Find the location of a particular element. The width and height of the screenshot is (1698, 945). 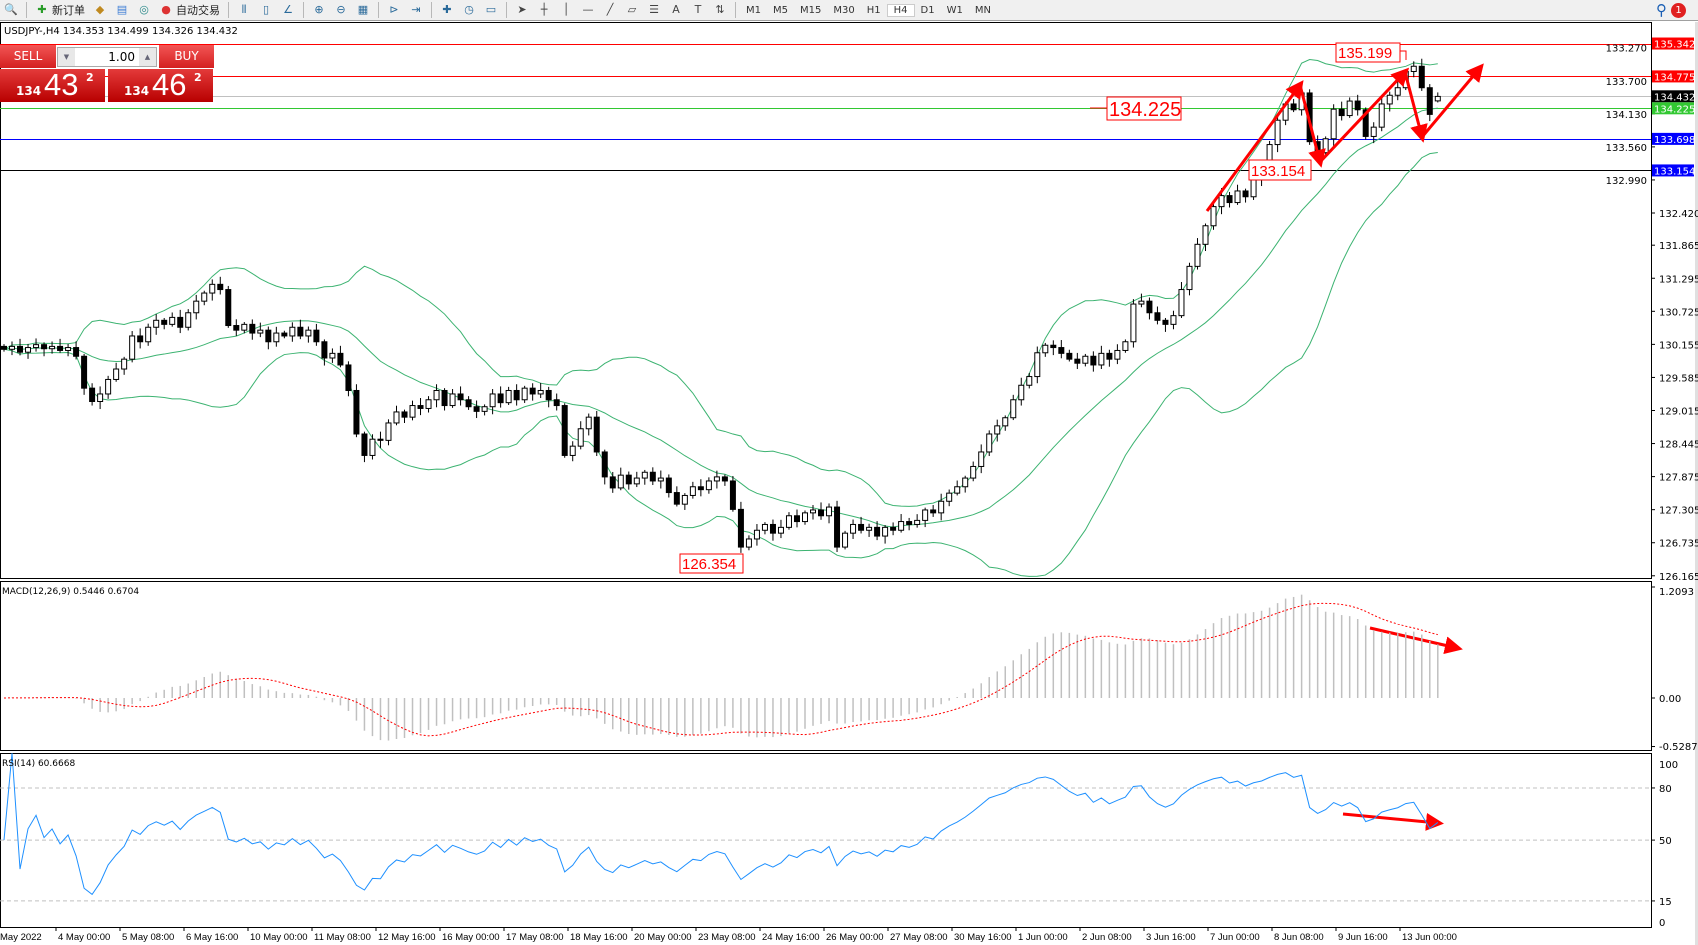

price-tick-label: 133.270 is located at coordinates (1626, 49).